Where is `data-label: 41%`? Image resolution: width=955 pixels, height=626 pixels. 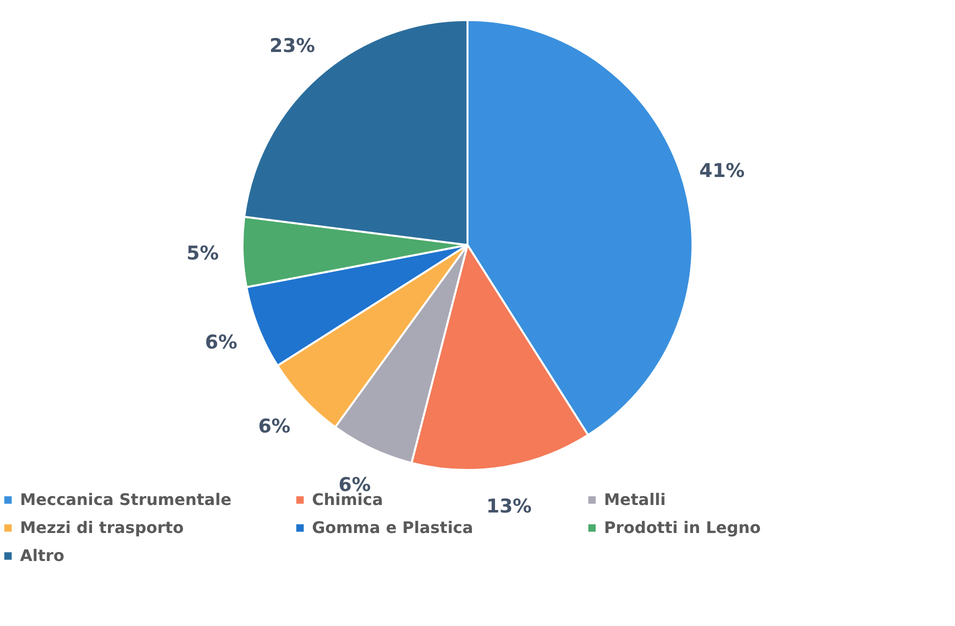
data-label: 41% is located at coordinates (722, 171).